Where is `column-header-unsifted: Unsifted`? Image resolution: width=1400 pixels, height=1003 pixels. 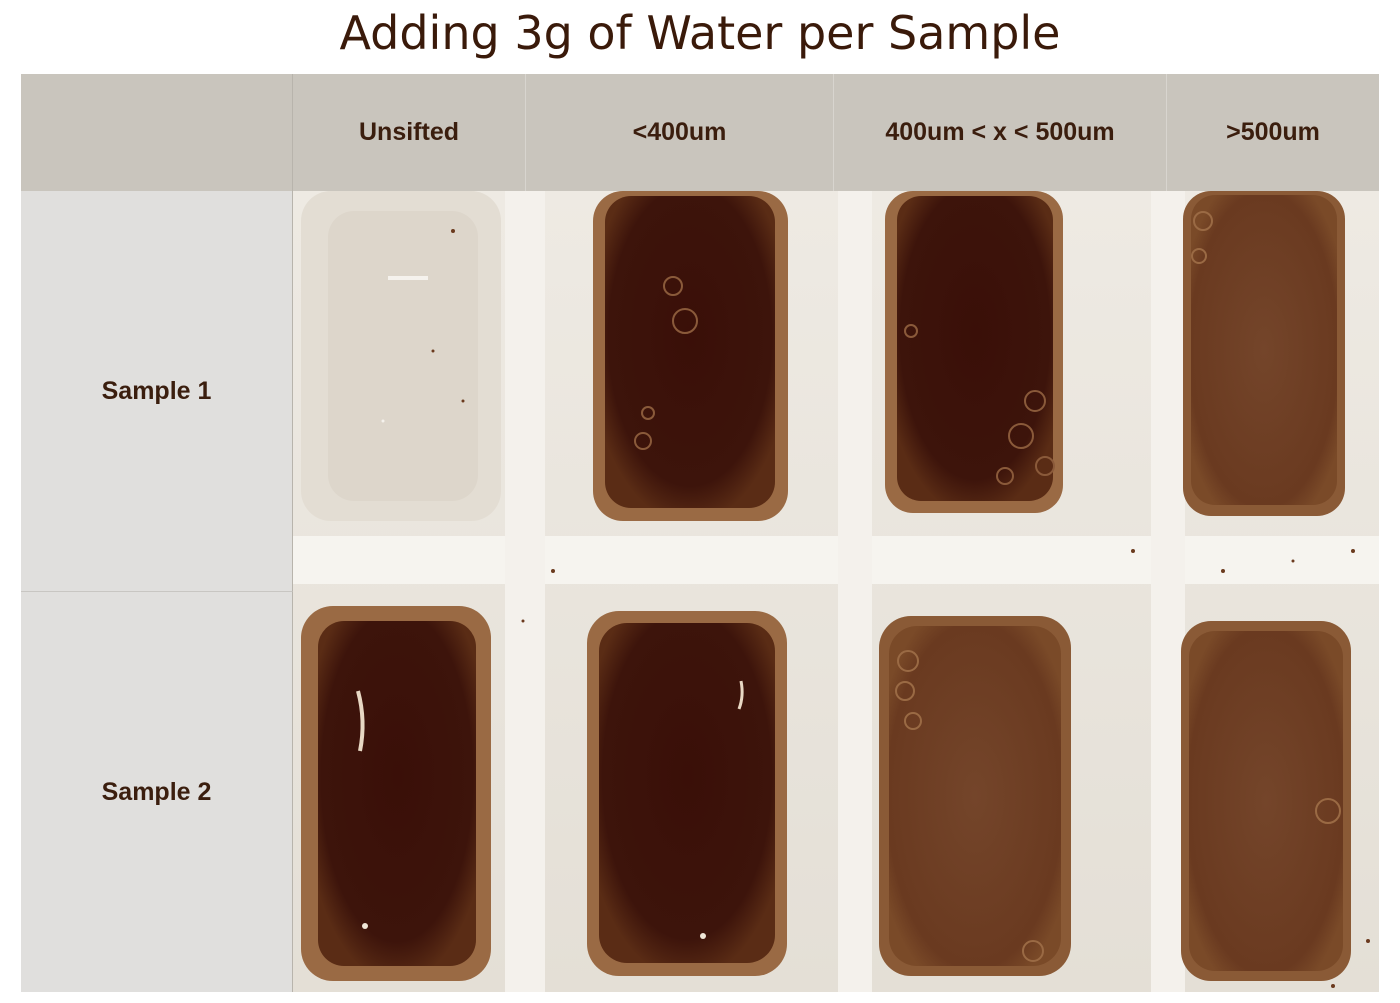
column-header-unsifted: Unsifted is located at coordinates (409, 132).